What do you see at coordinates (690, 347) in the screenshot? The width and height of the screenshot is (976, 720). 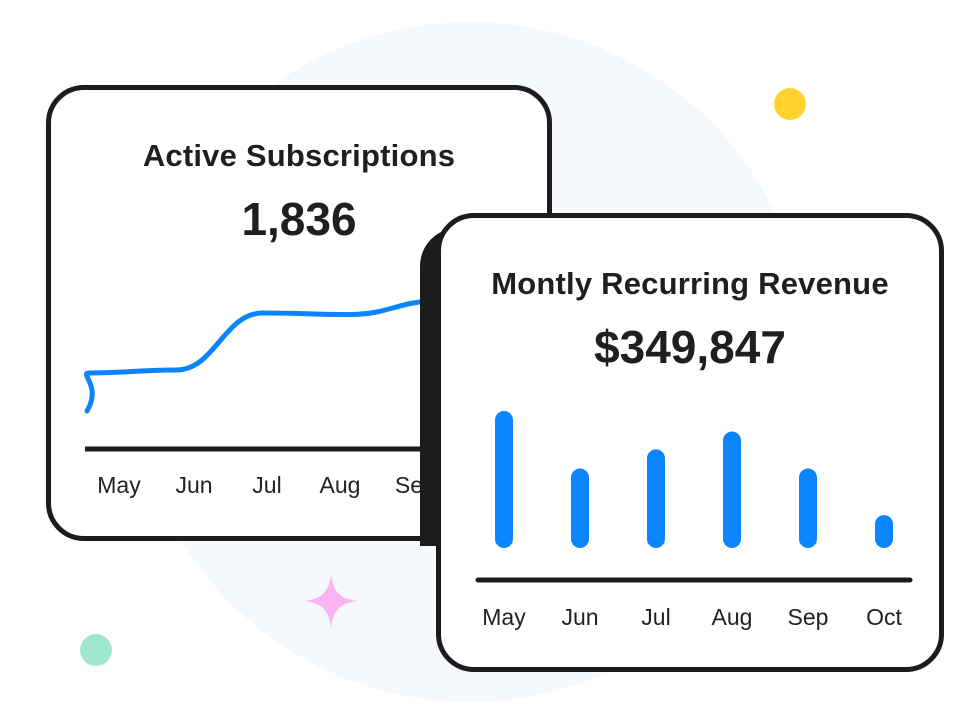 I see `revenue-value: $349,847` at bounding box center [690, 347].